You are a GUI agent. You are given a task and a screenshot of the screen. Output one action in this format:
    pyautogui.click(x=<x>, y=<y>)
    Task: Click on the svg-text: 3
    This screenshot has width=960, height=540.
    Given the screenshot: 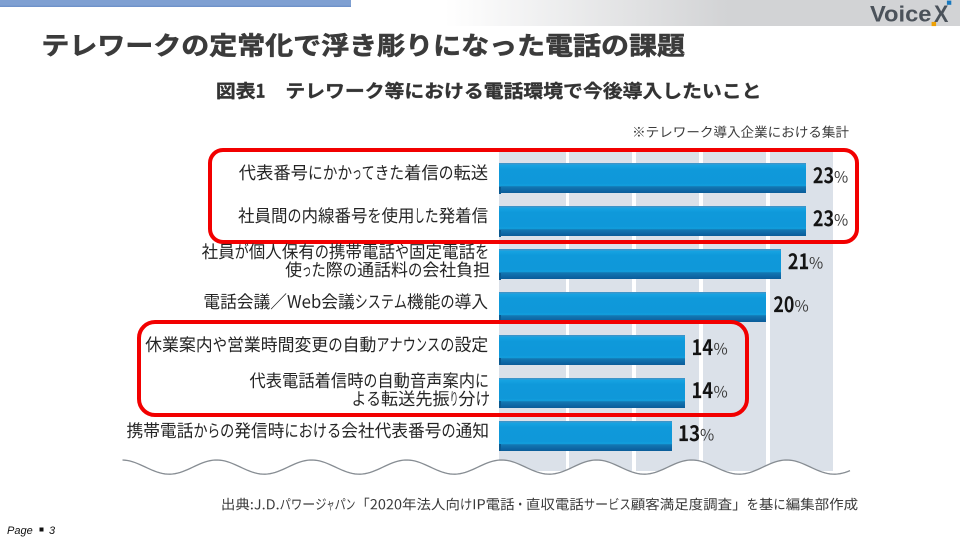 What is the action you would take?
    pyautogui.click(x=52, y=531)
    